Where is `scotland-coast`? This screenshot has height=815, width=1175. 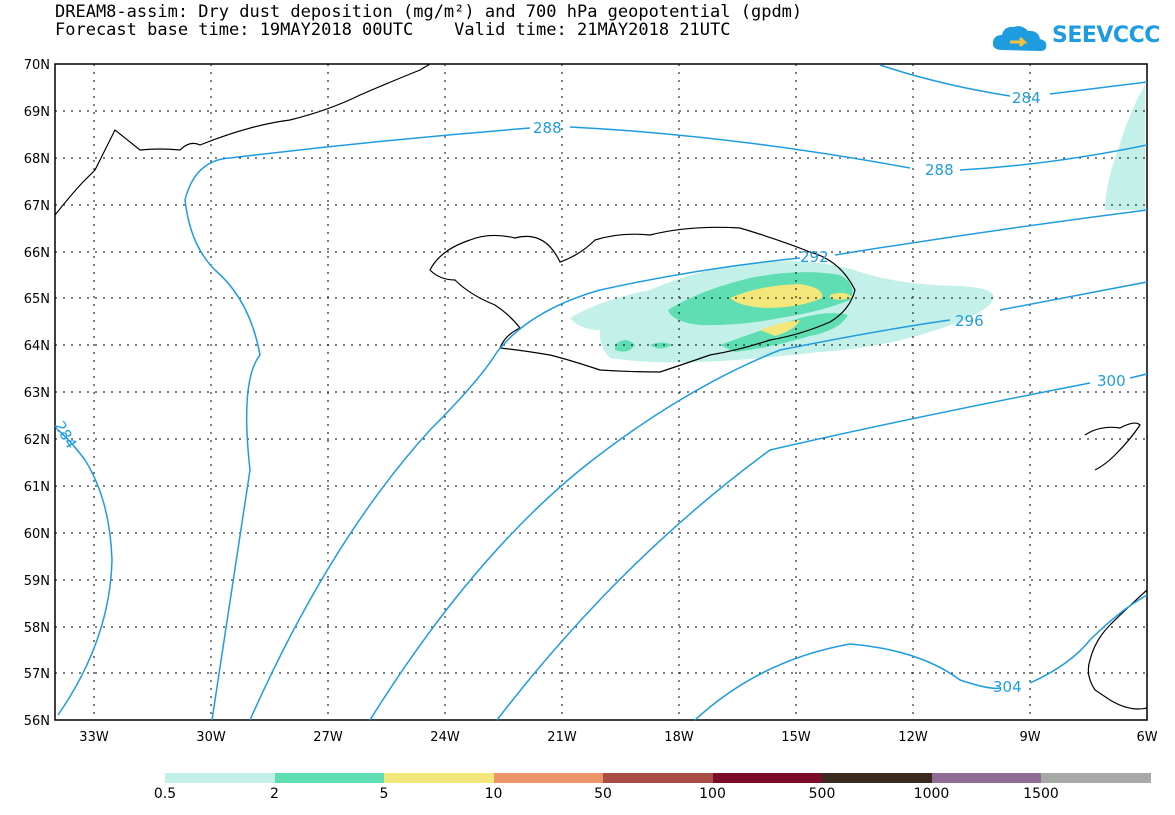 scotland-coast is located at coordinates (1117, 649).